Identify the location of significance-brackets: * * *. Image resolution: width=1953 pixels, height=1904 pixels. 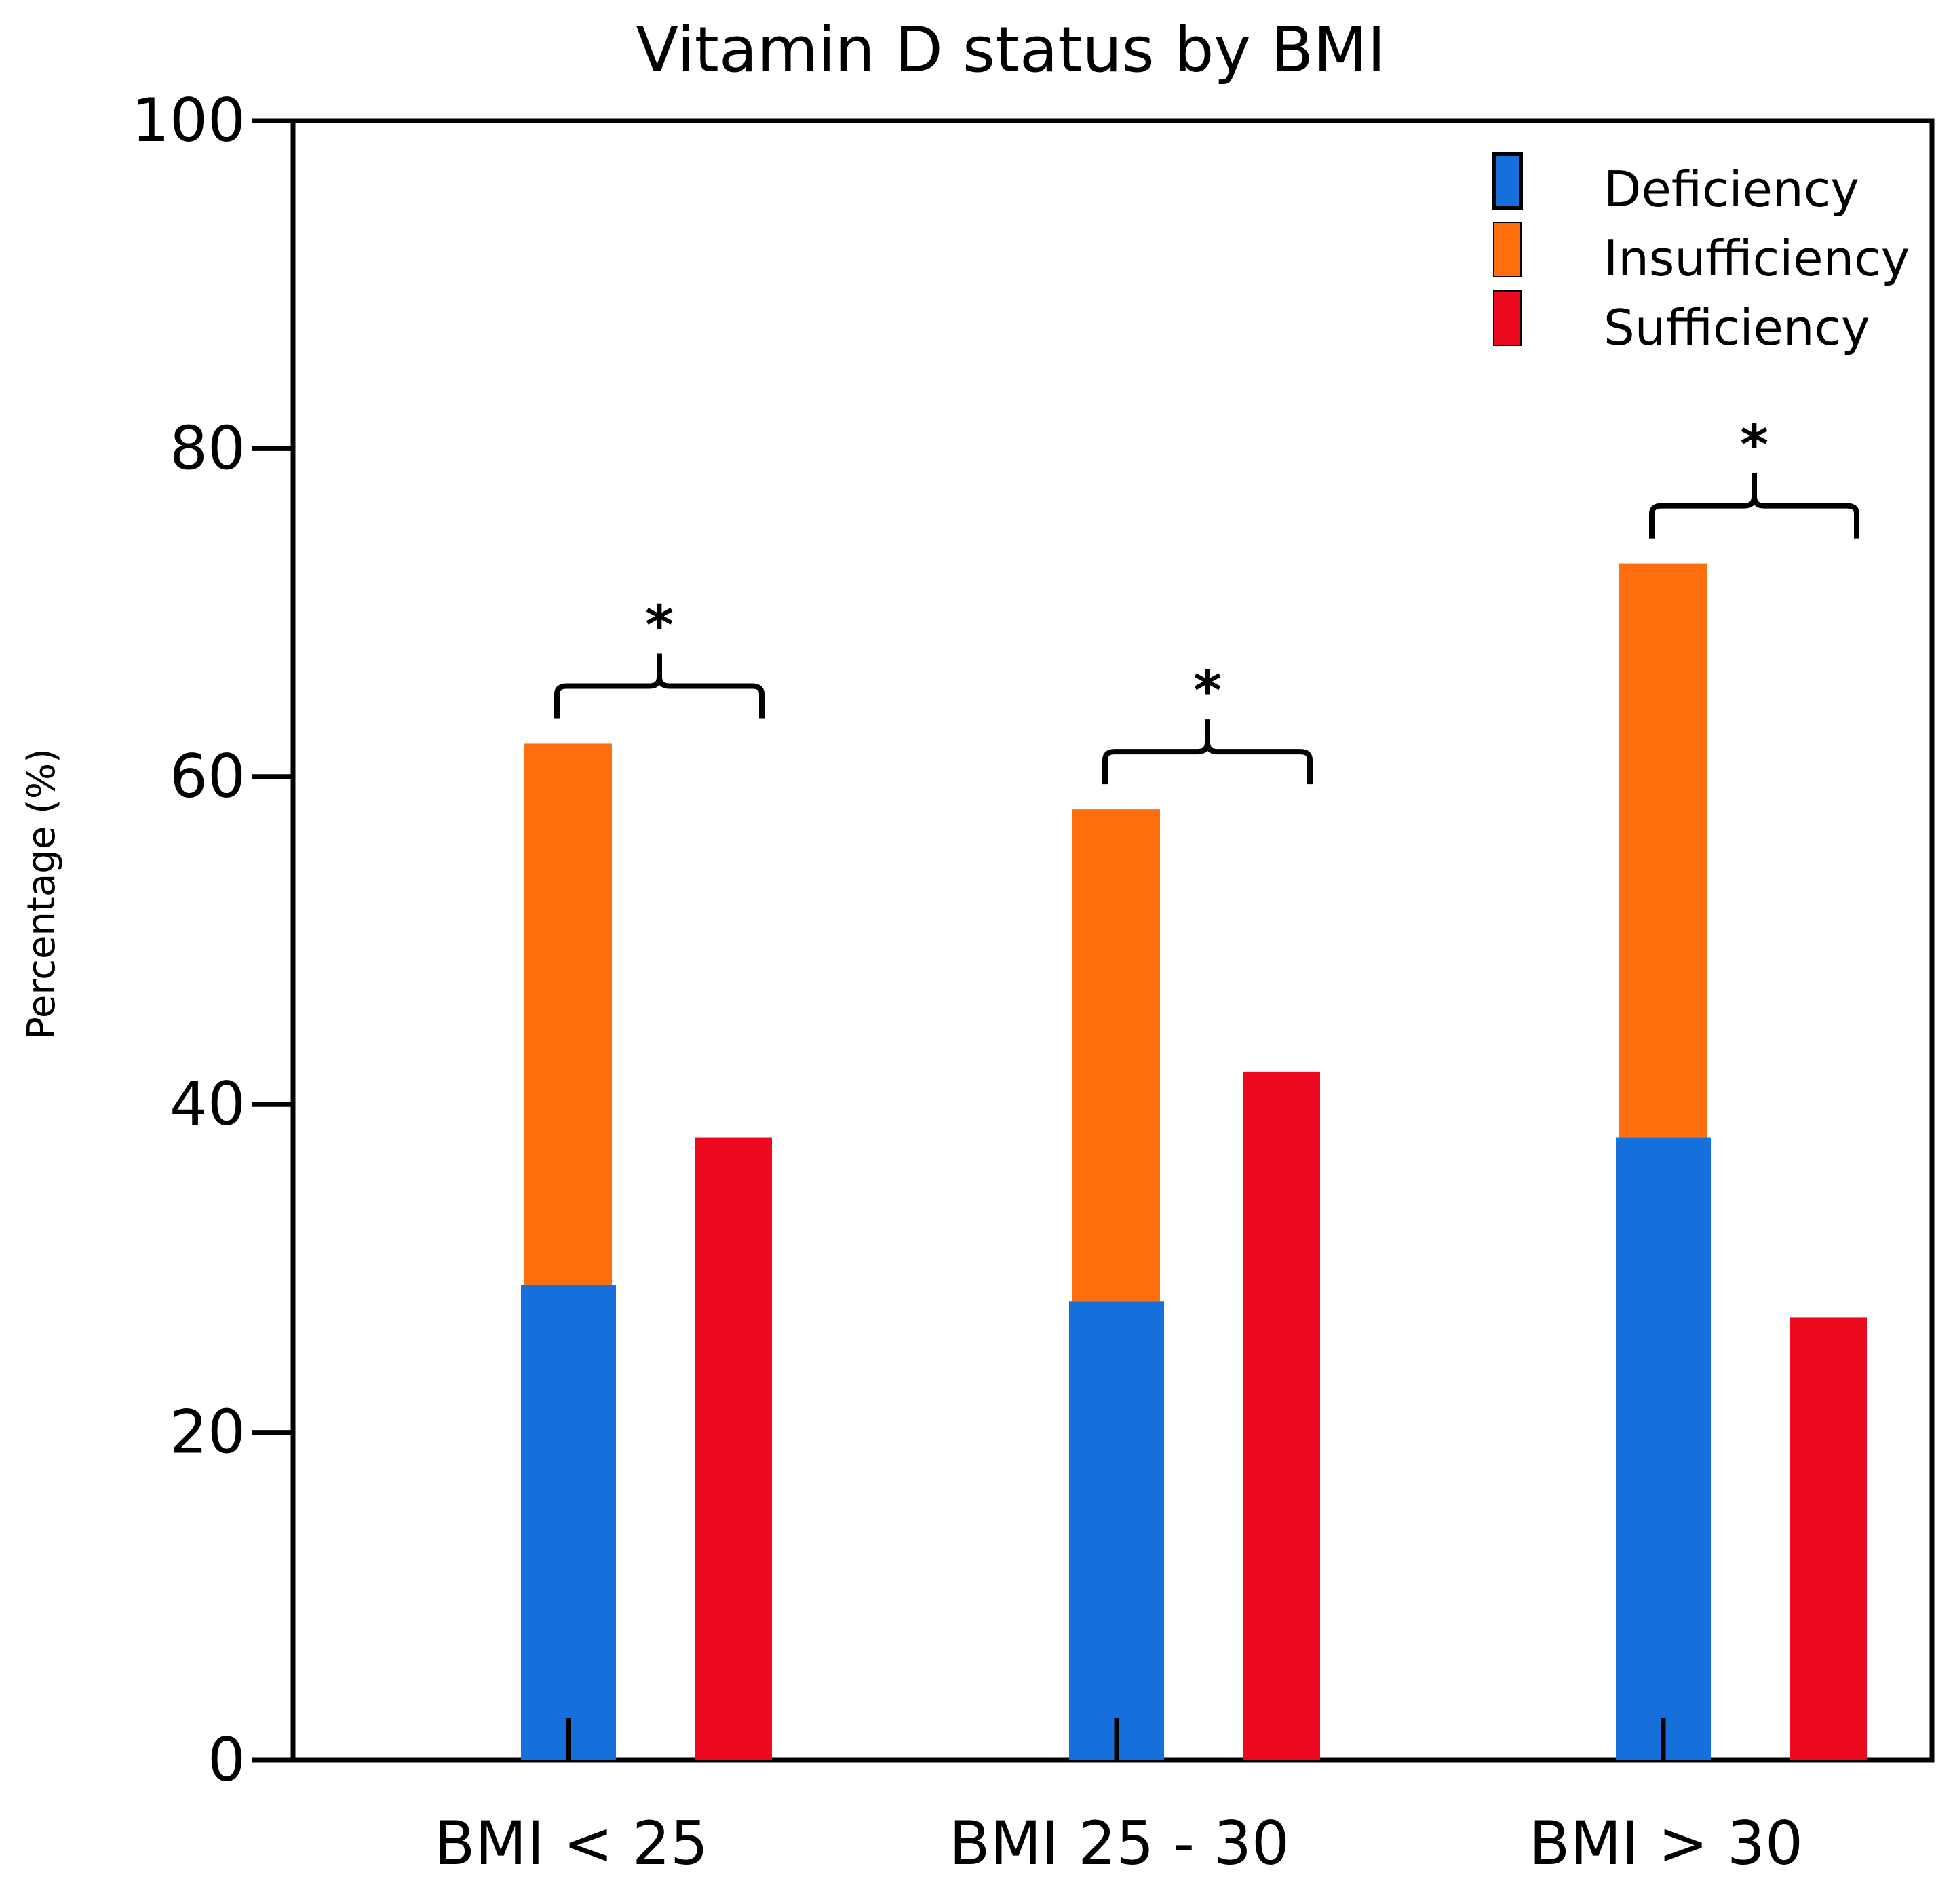
(1206, 600).